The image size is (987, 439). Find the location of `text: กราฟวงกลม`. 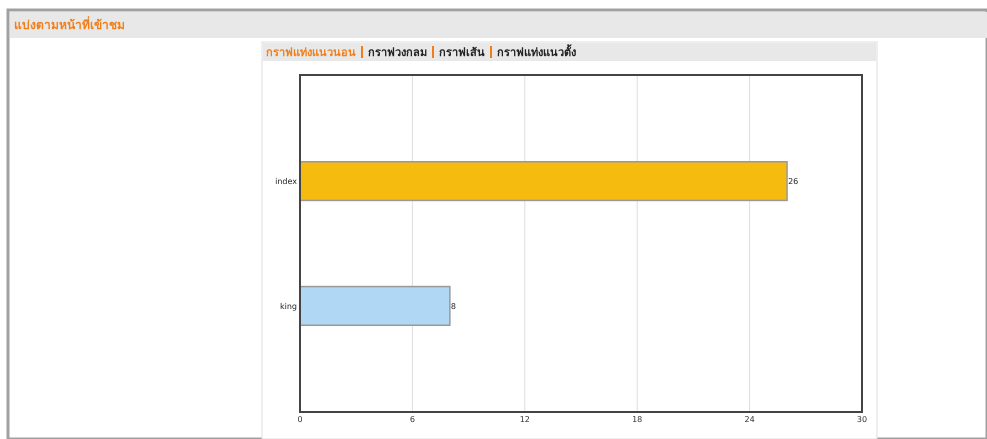

text: กราฟวงกลม is located at coordinates (397, 52).